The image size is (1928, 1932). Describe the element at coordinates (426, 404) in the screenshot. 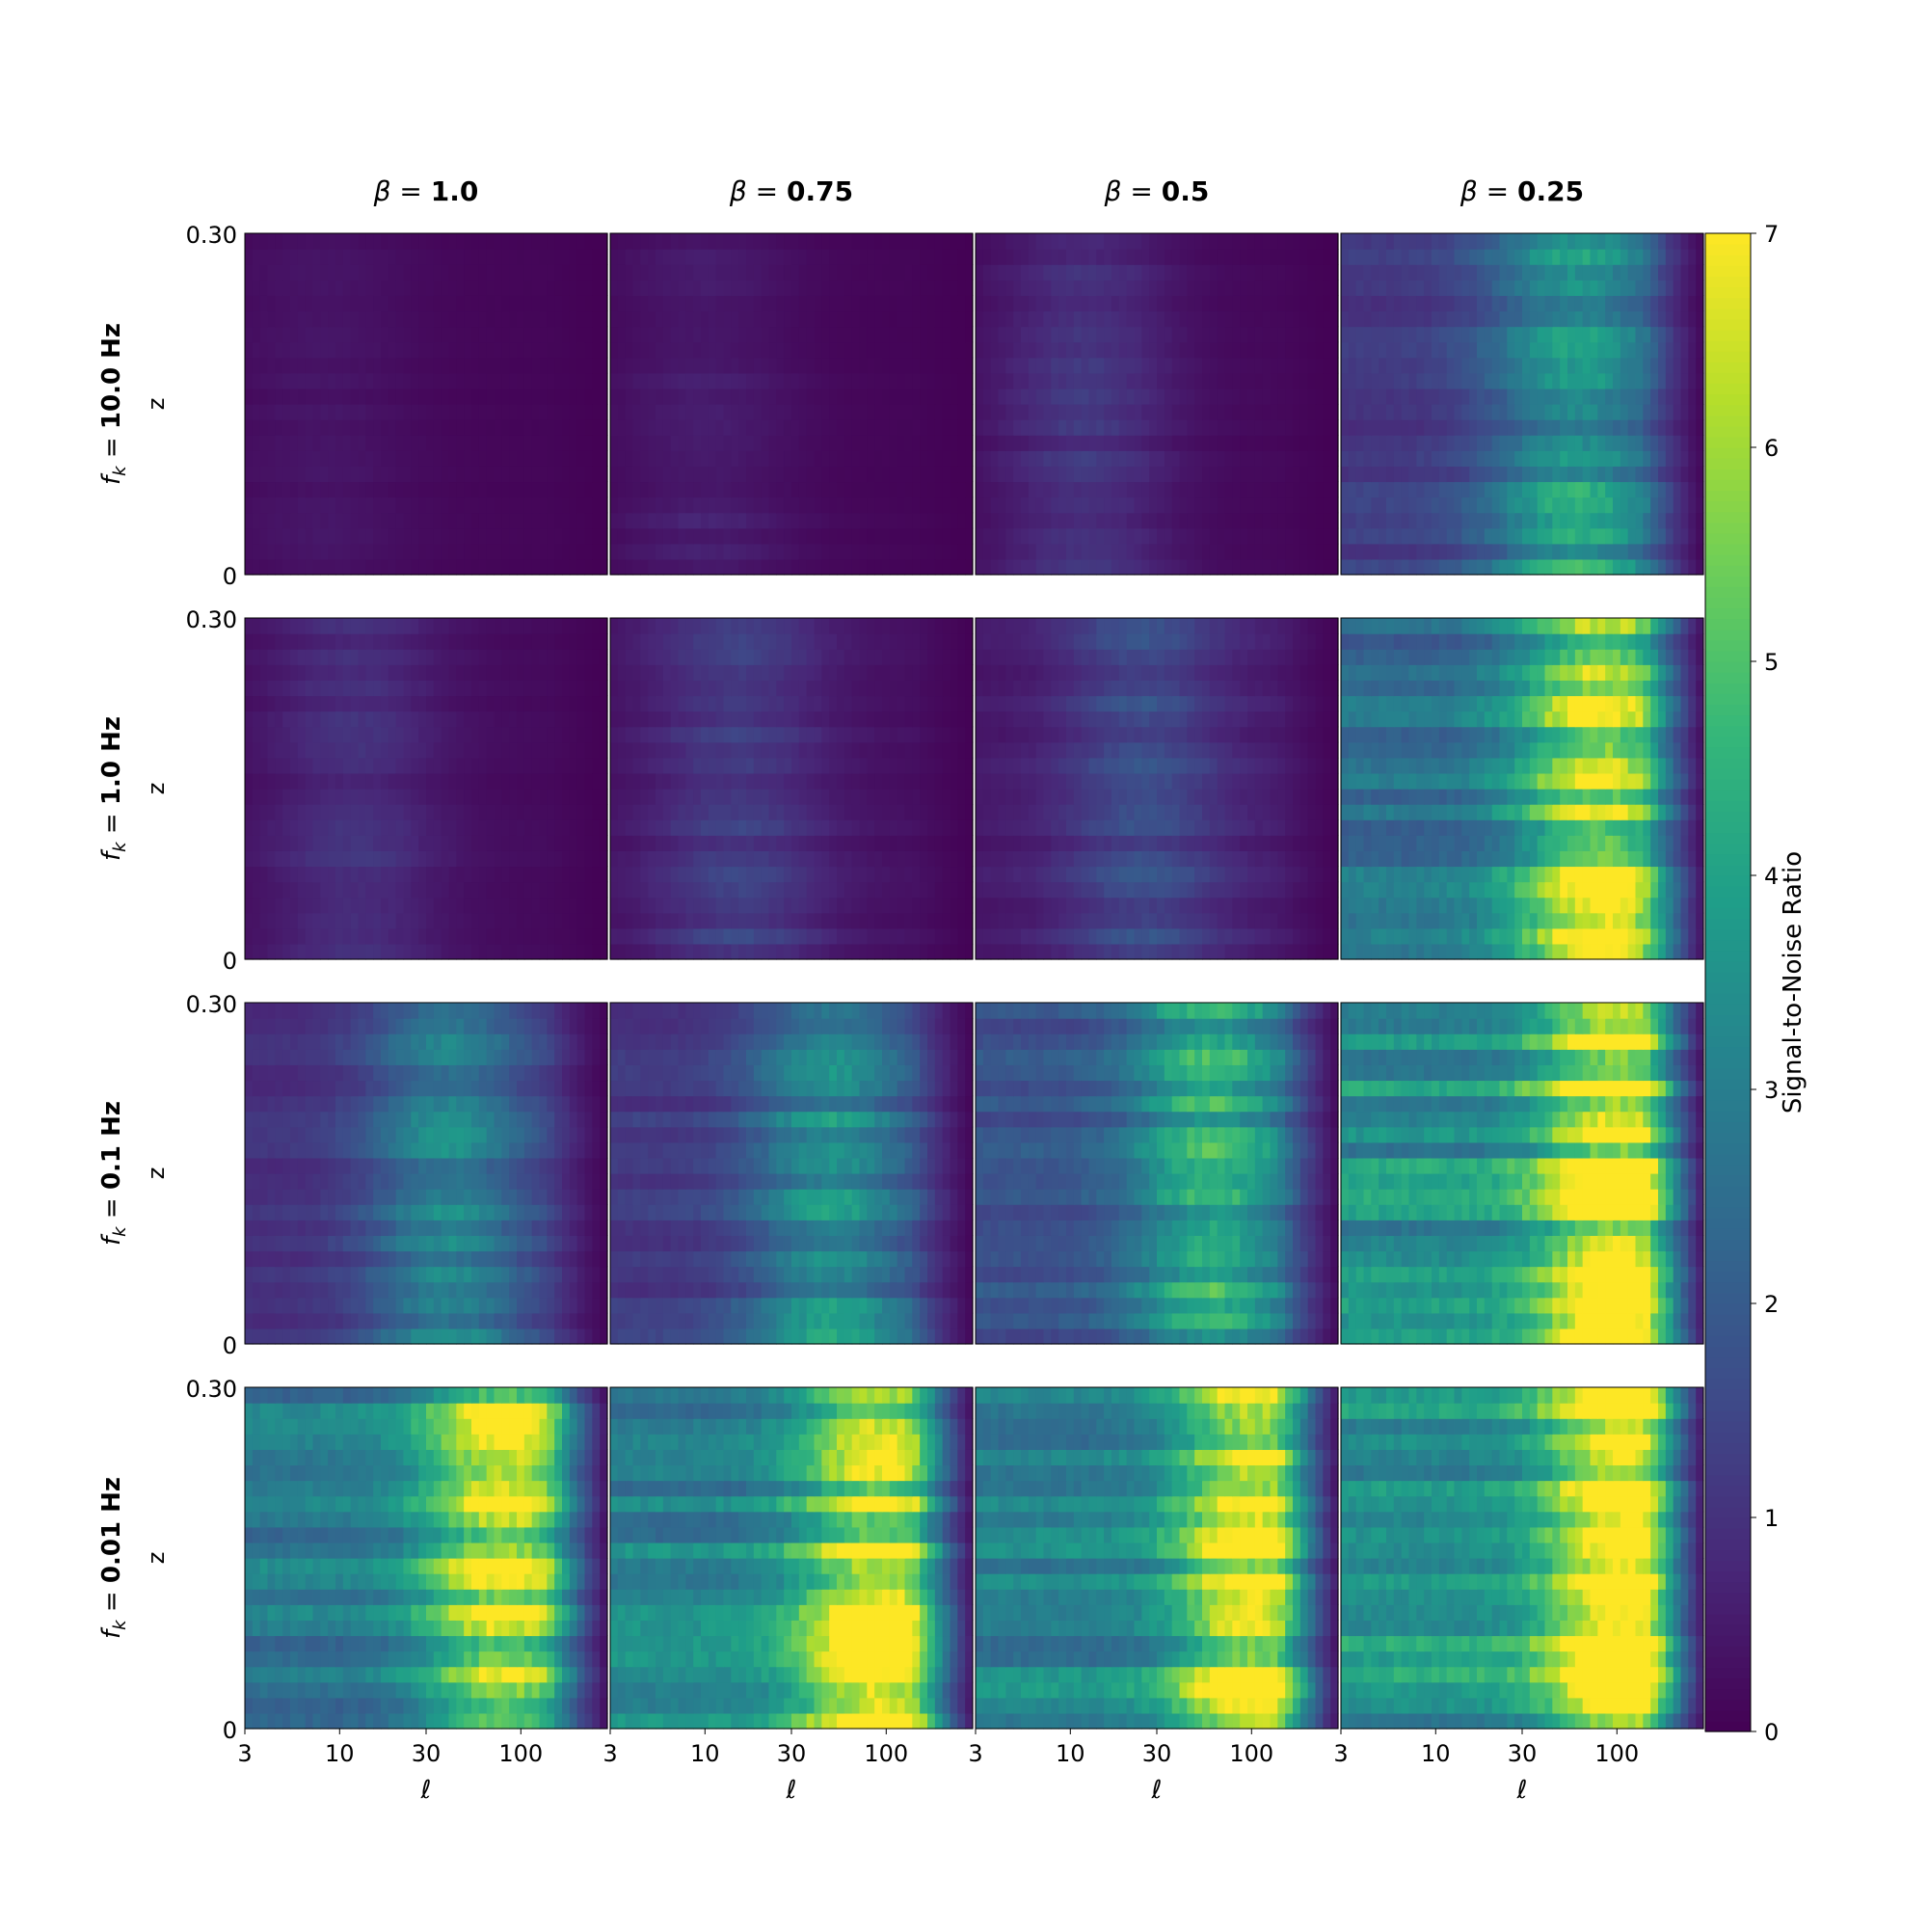

I see `heatmap-panel-r0-c0` at that location.